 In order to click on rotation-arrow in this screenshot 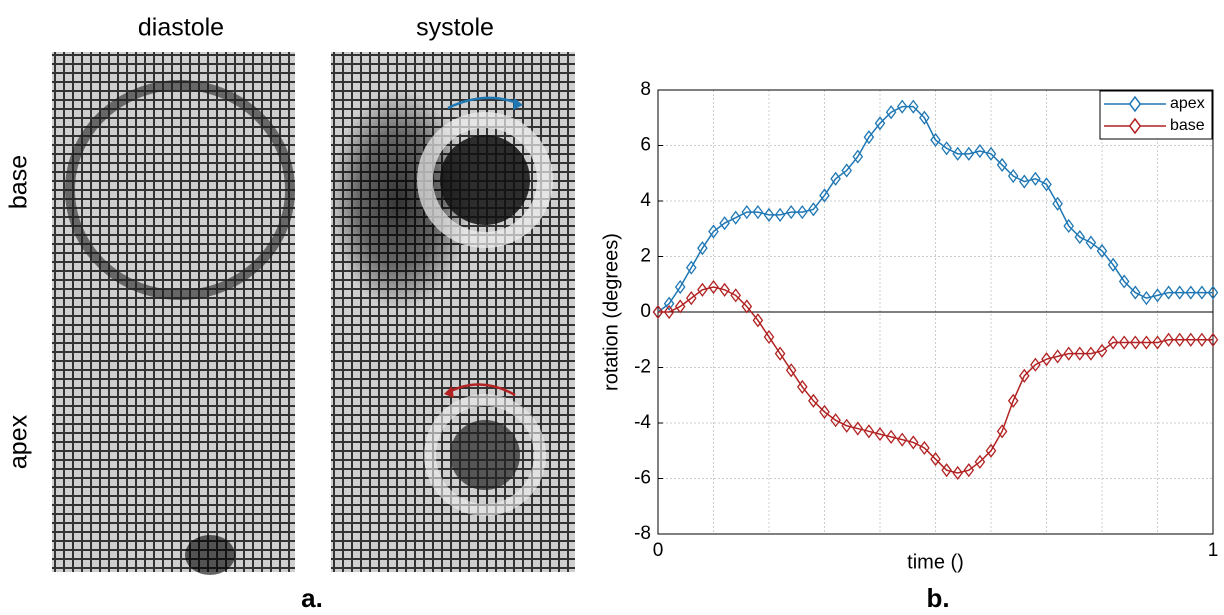, I will do `click(484, 103)`.